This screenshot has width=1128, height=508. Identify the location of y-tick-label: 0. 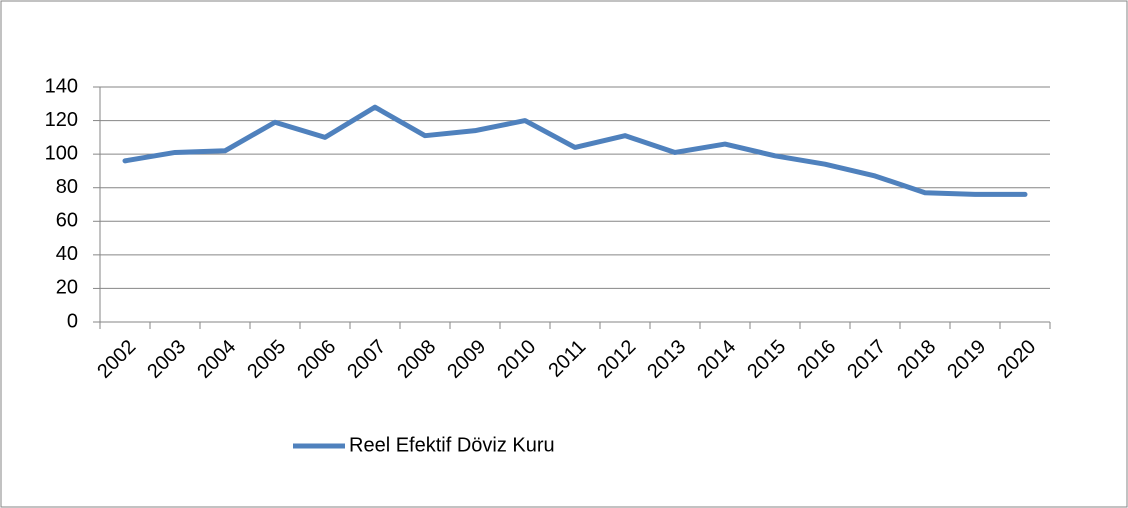
(72, 321).